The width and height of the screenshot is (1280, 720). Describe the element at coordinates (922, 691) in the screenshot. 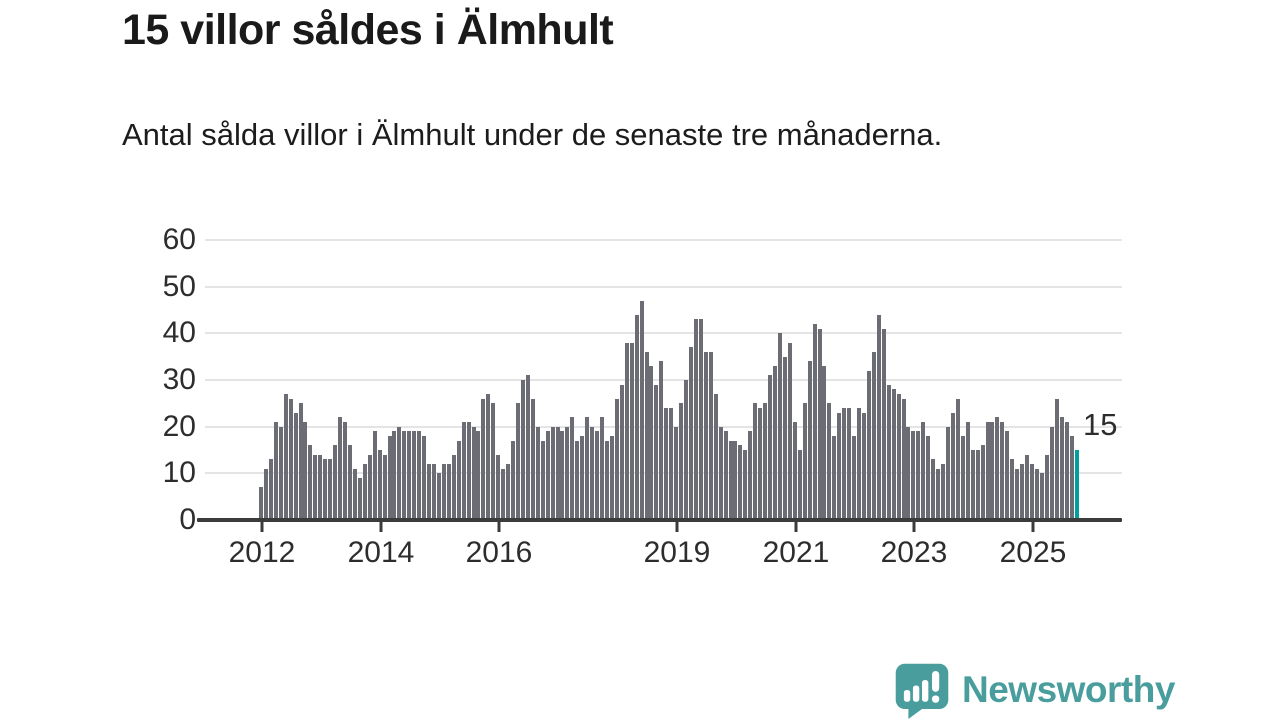

I see `newsworthy-speech-bubble-chart-icon` at that location.